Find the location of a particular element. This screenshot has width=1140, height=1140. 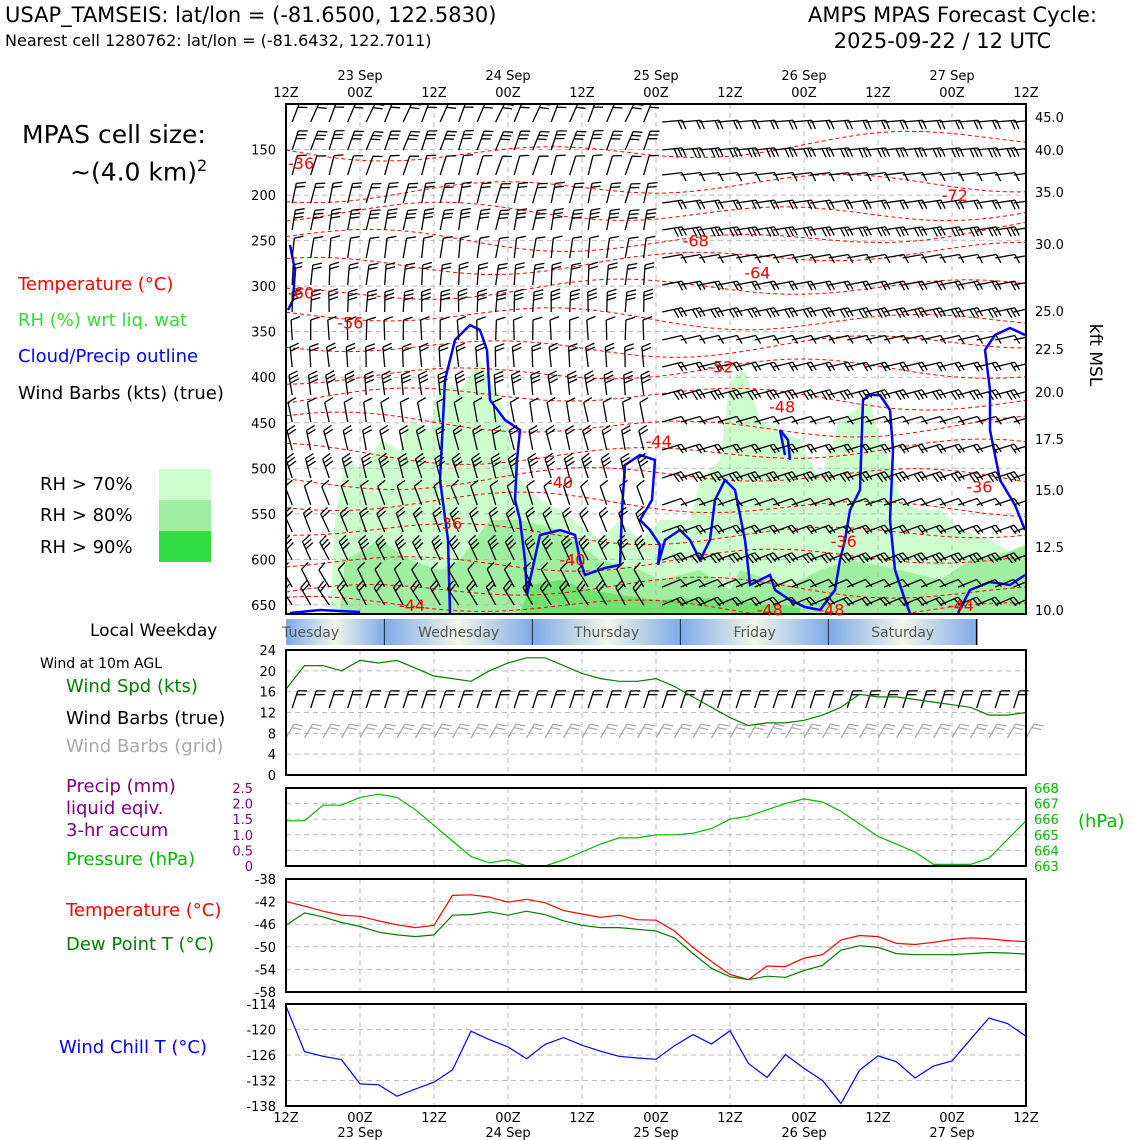

xs-ytick-right: 22.5 is located at coordinates (1049, 350).